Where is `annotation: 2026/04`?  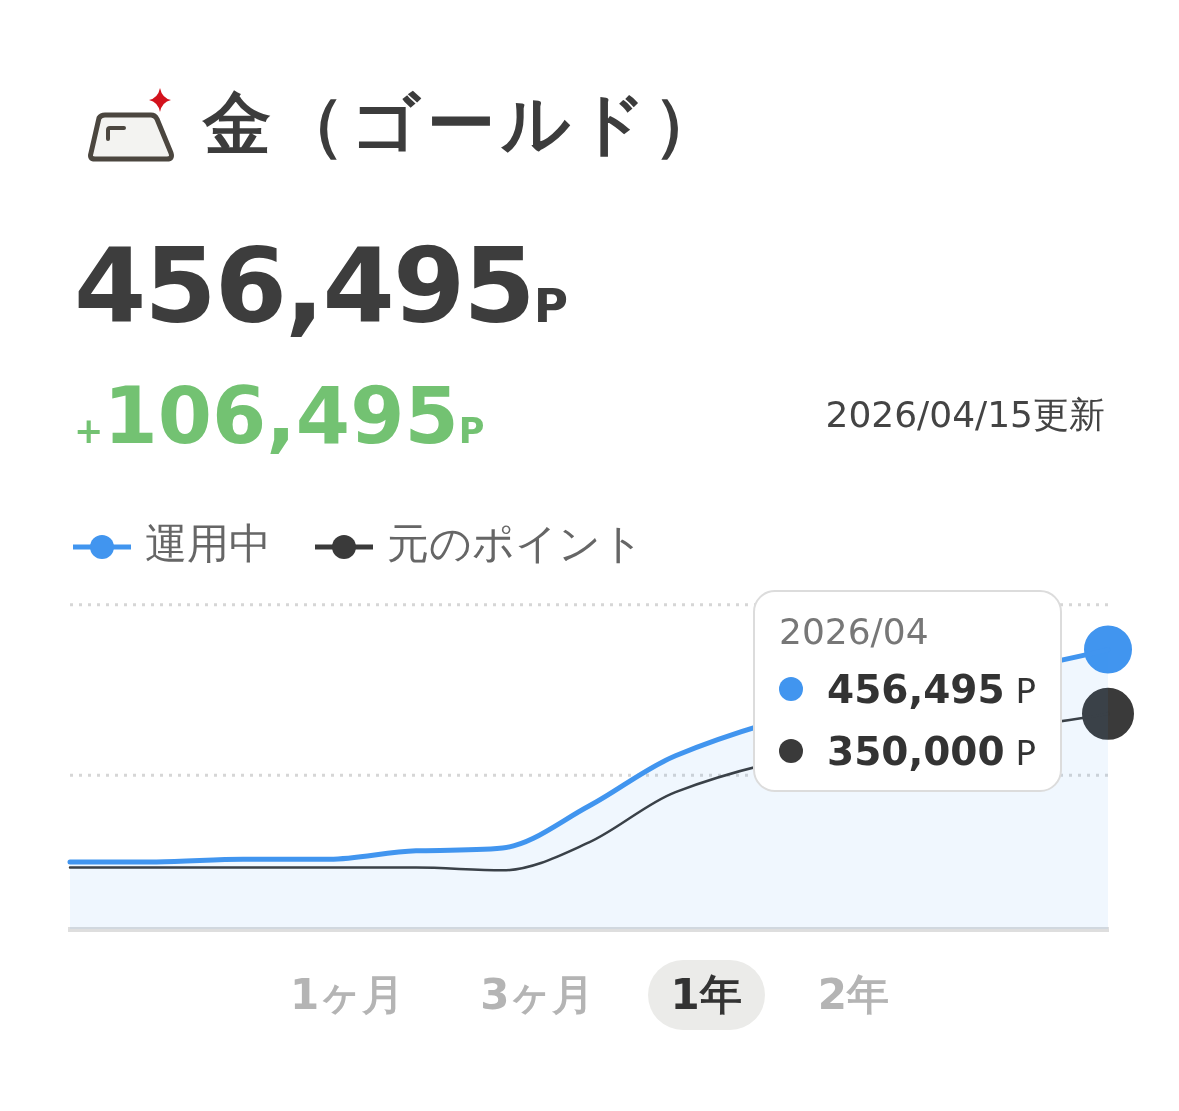
annotation: 2026/04 is located at coordinates (854, 632).